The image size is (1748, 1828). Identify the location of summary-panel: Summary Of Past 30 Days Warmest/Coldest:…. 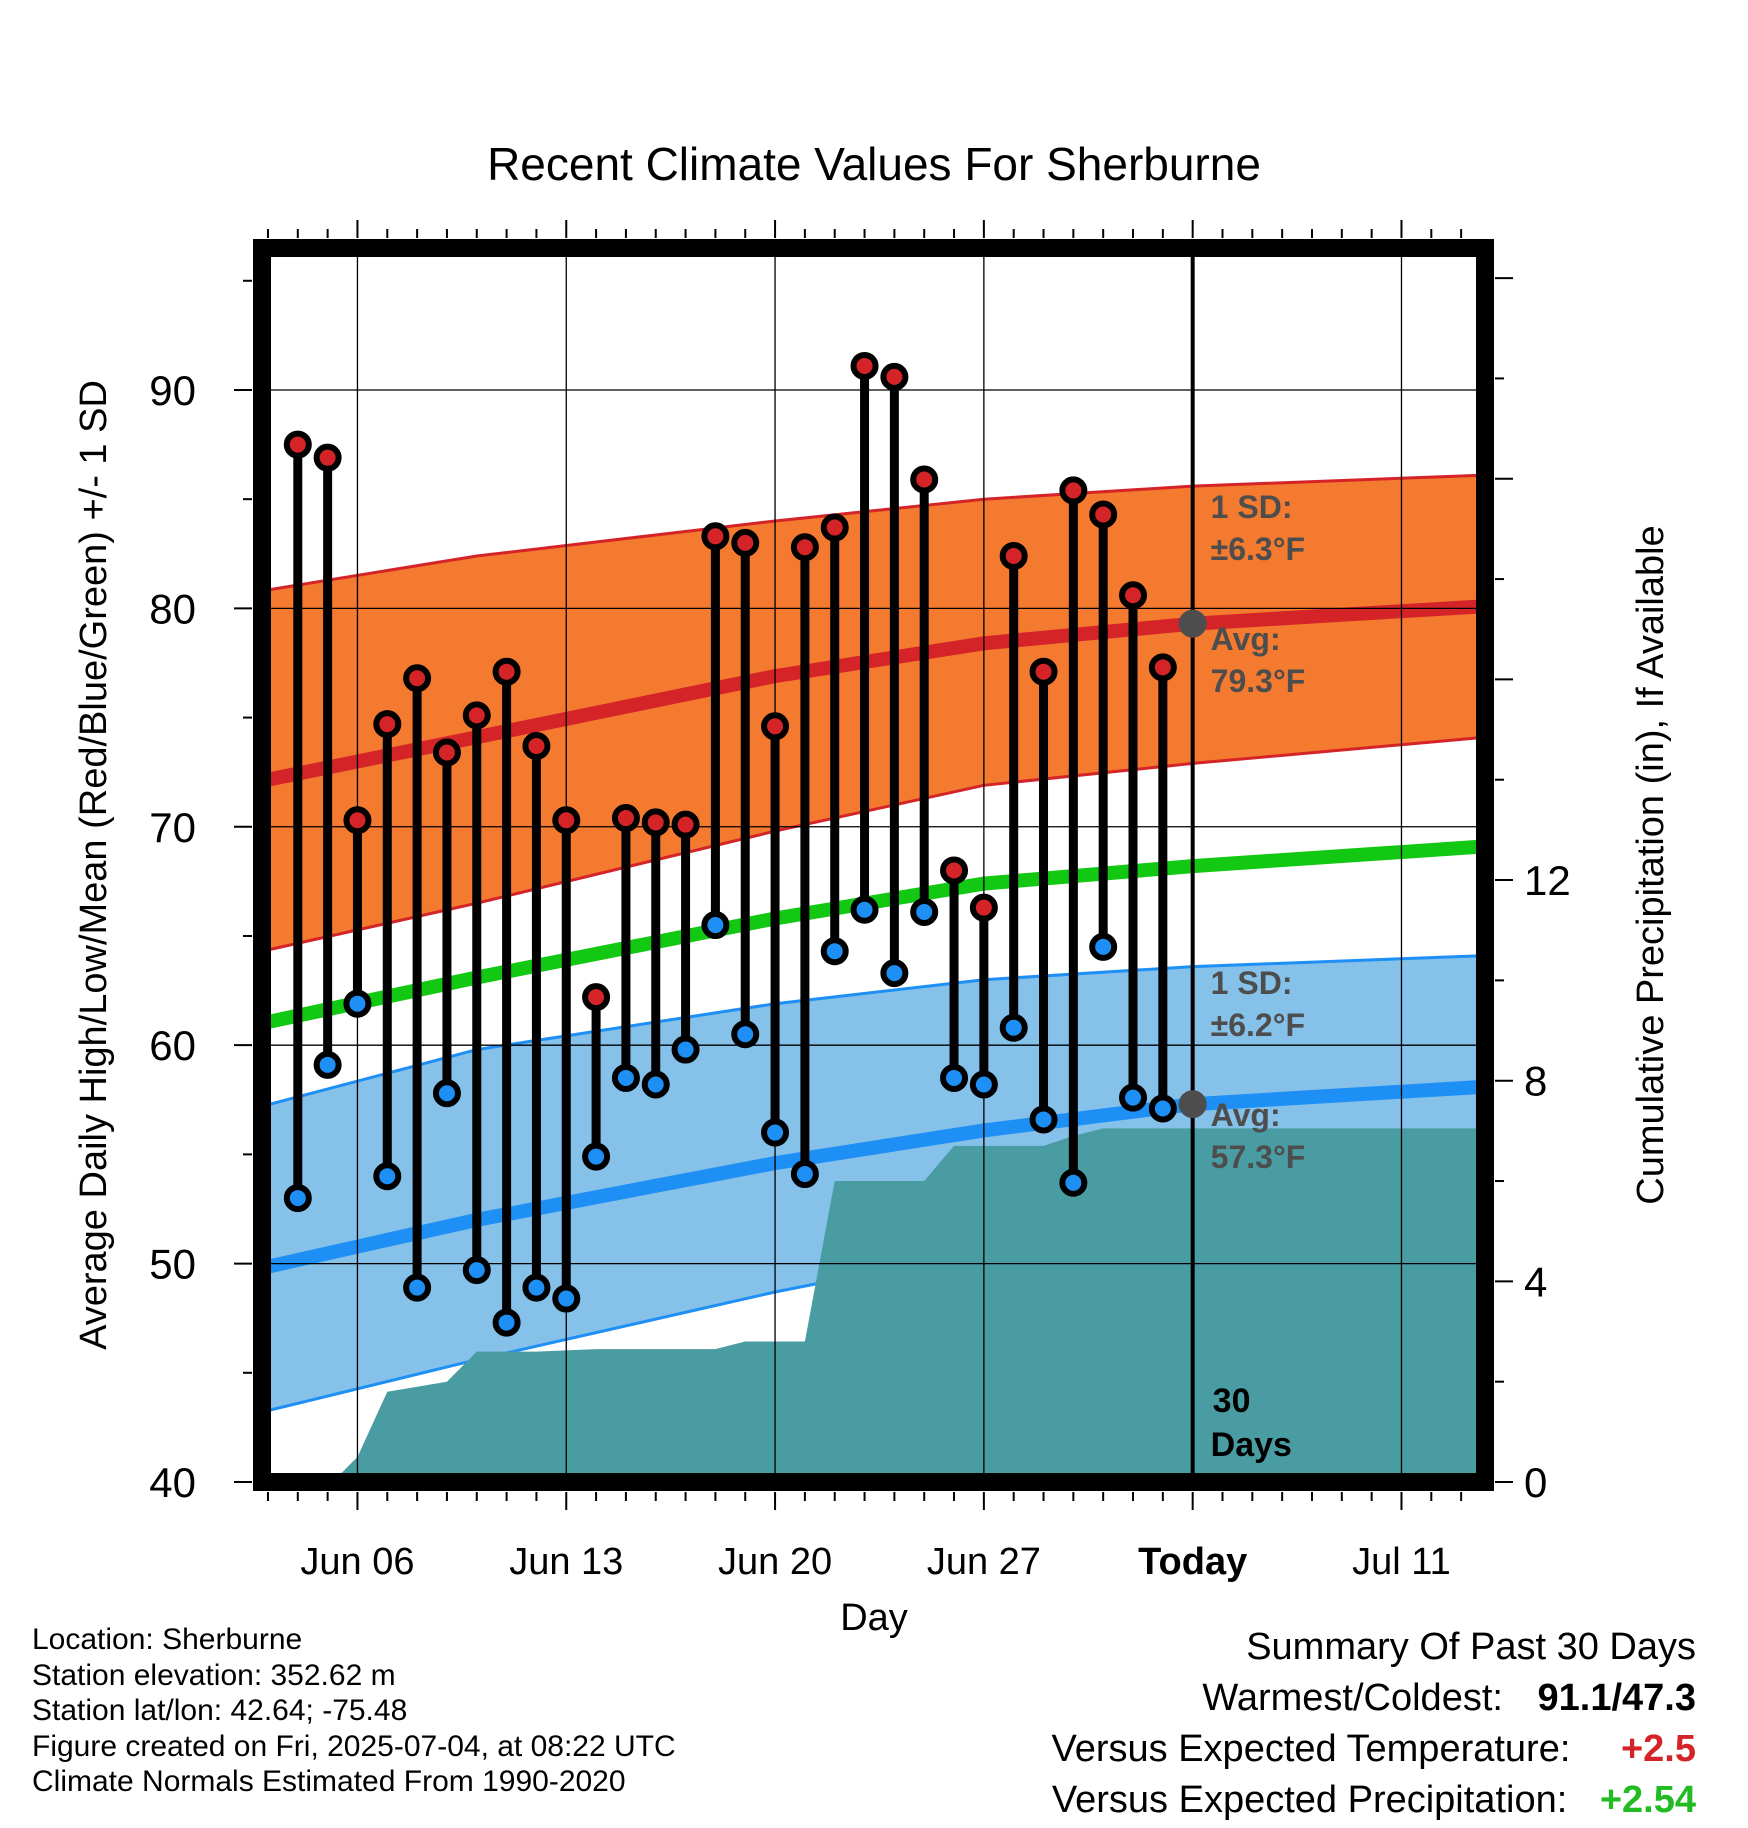
(1373, 1724).